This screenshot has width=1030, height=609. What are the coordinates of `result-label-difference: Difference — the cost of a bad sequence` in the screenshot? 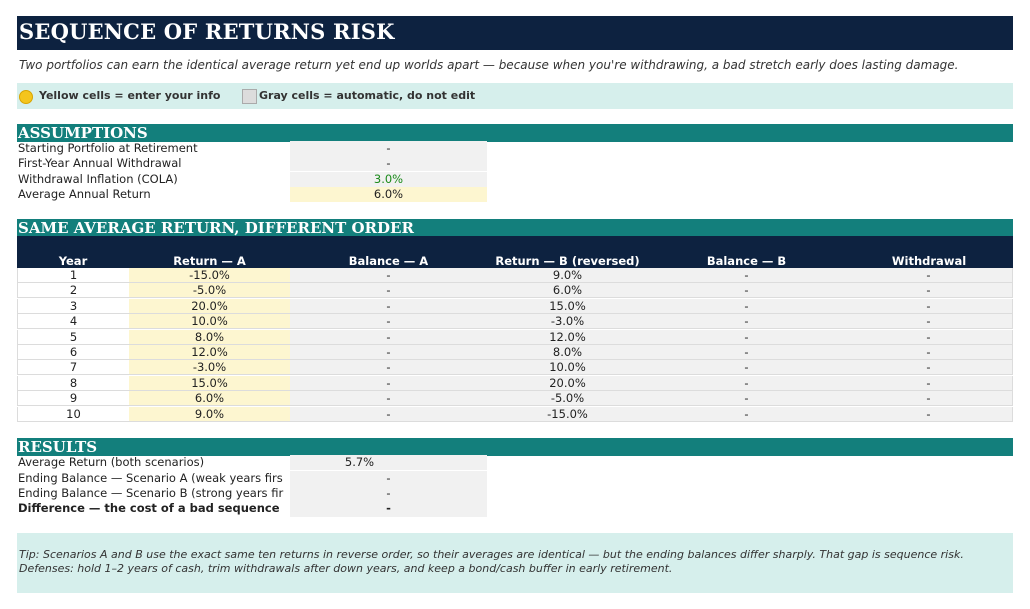 It's located at (149, 508).